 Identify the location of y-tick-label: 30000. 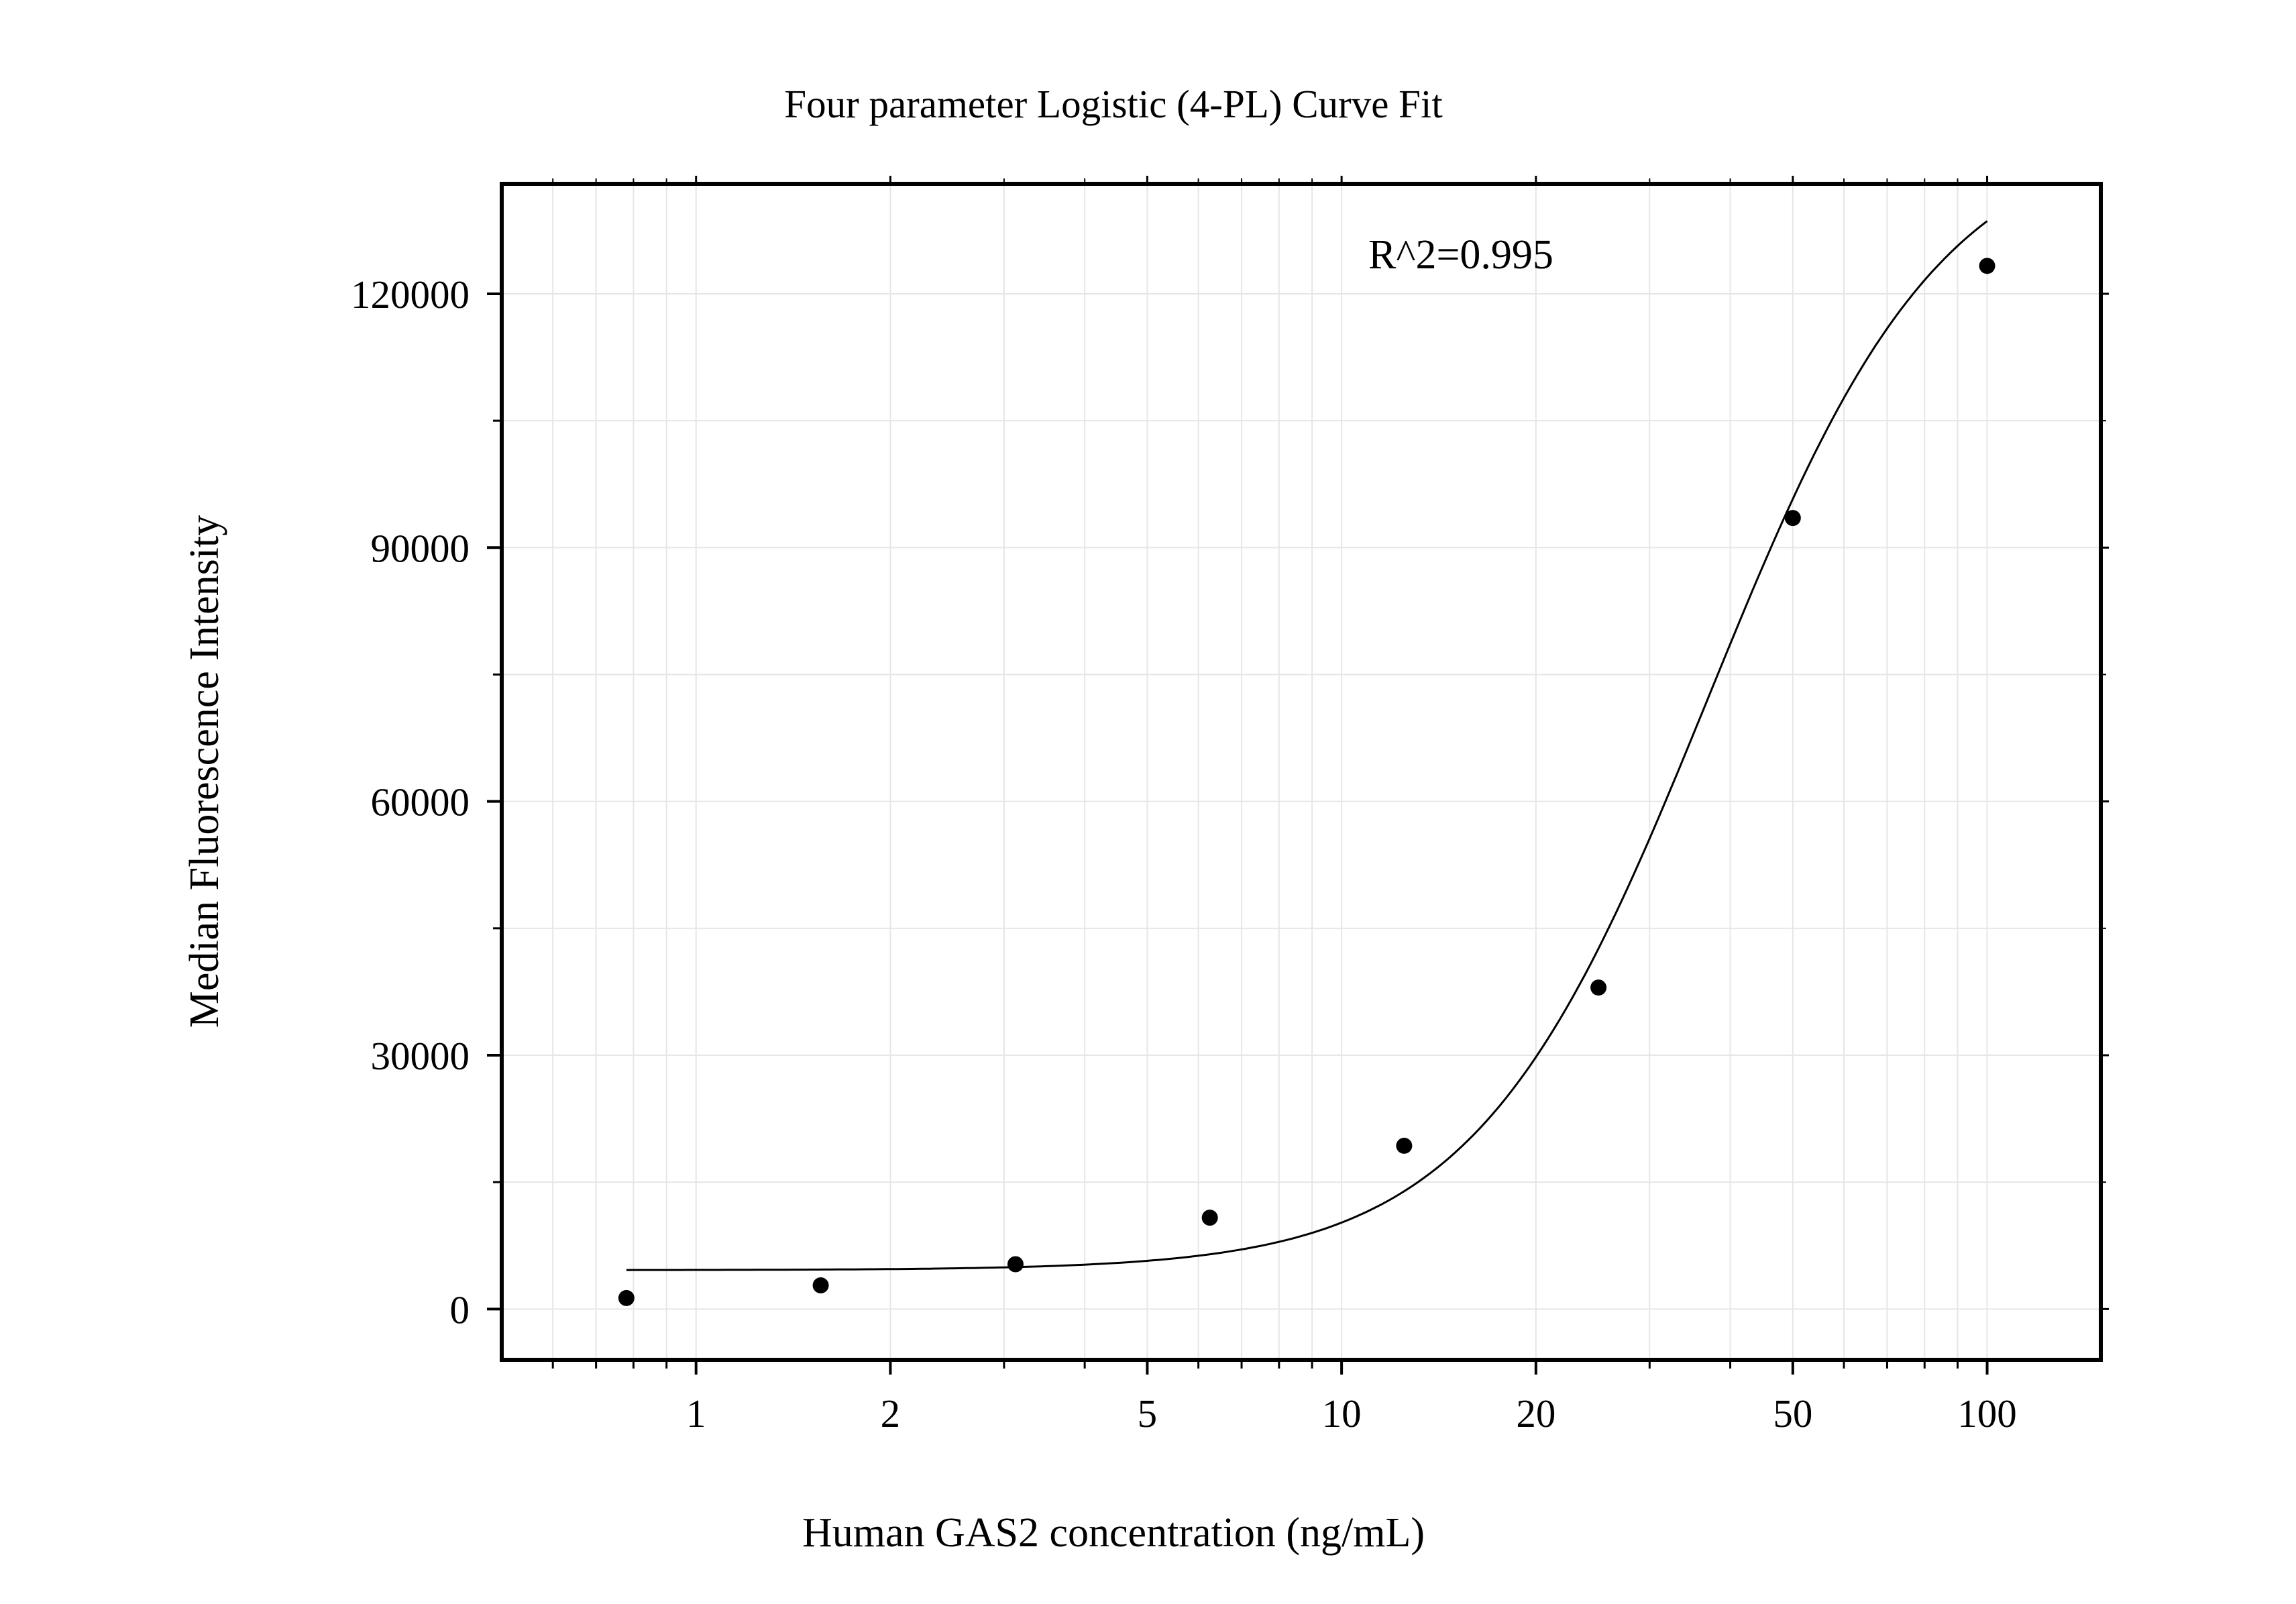
(420, 1056).